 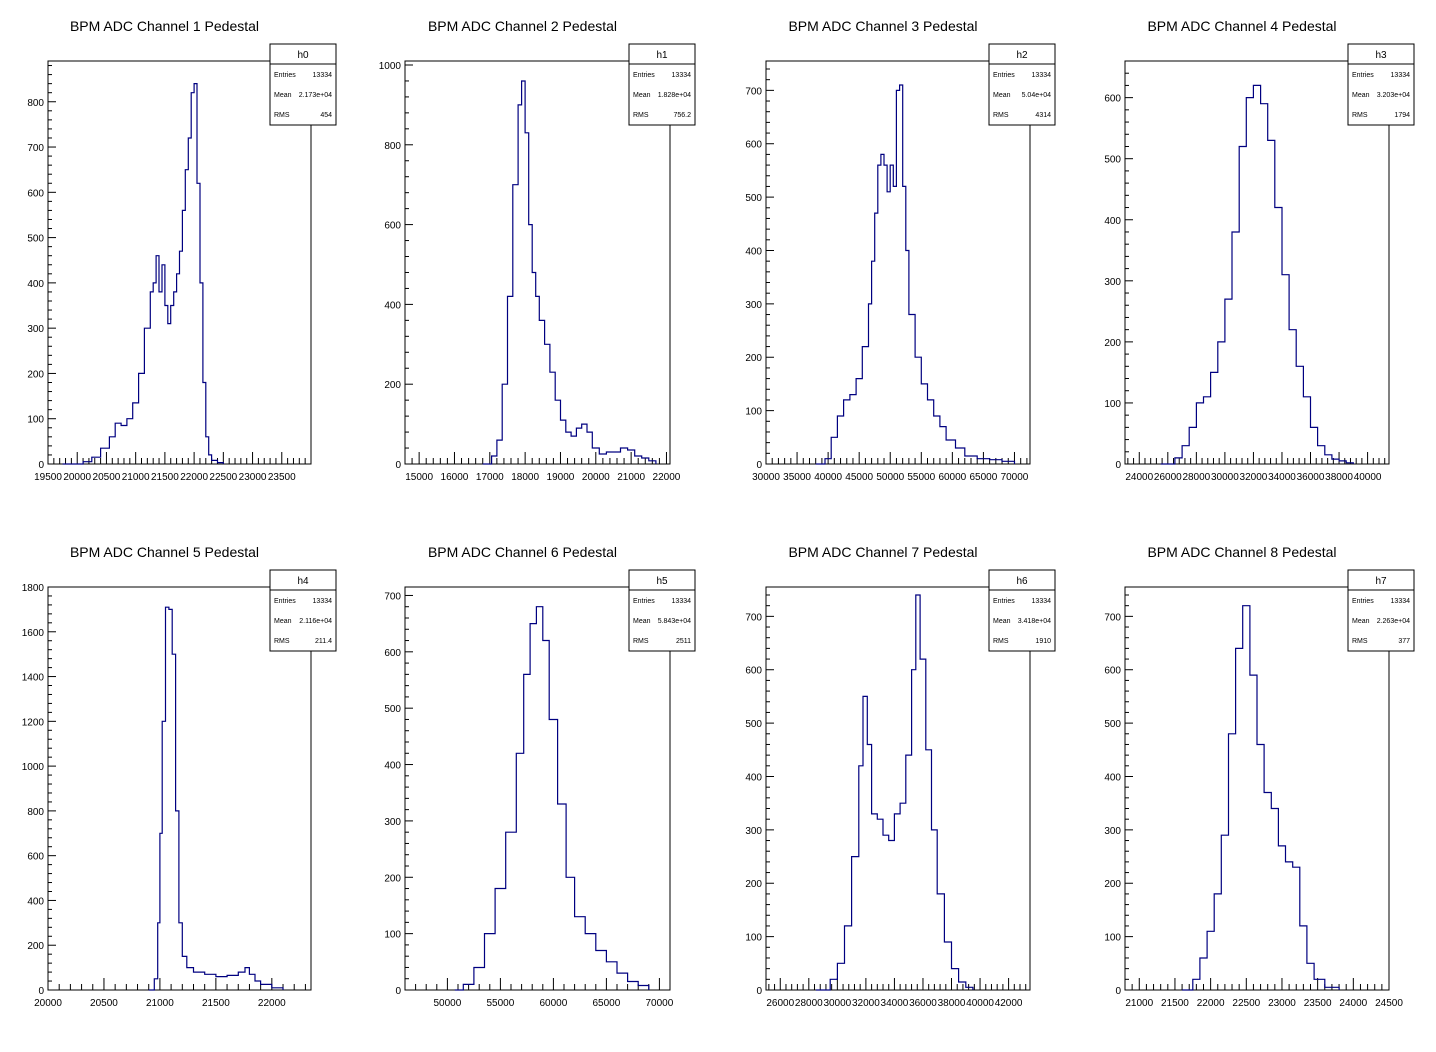 I want to click on stats-box: h1 Entries 13334 Mean 1.828e+04 RMS 756.2, so click(x=662, y=84).